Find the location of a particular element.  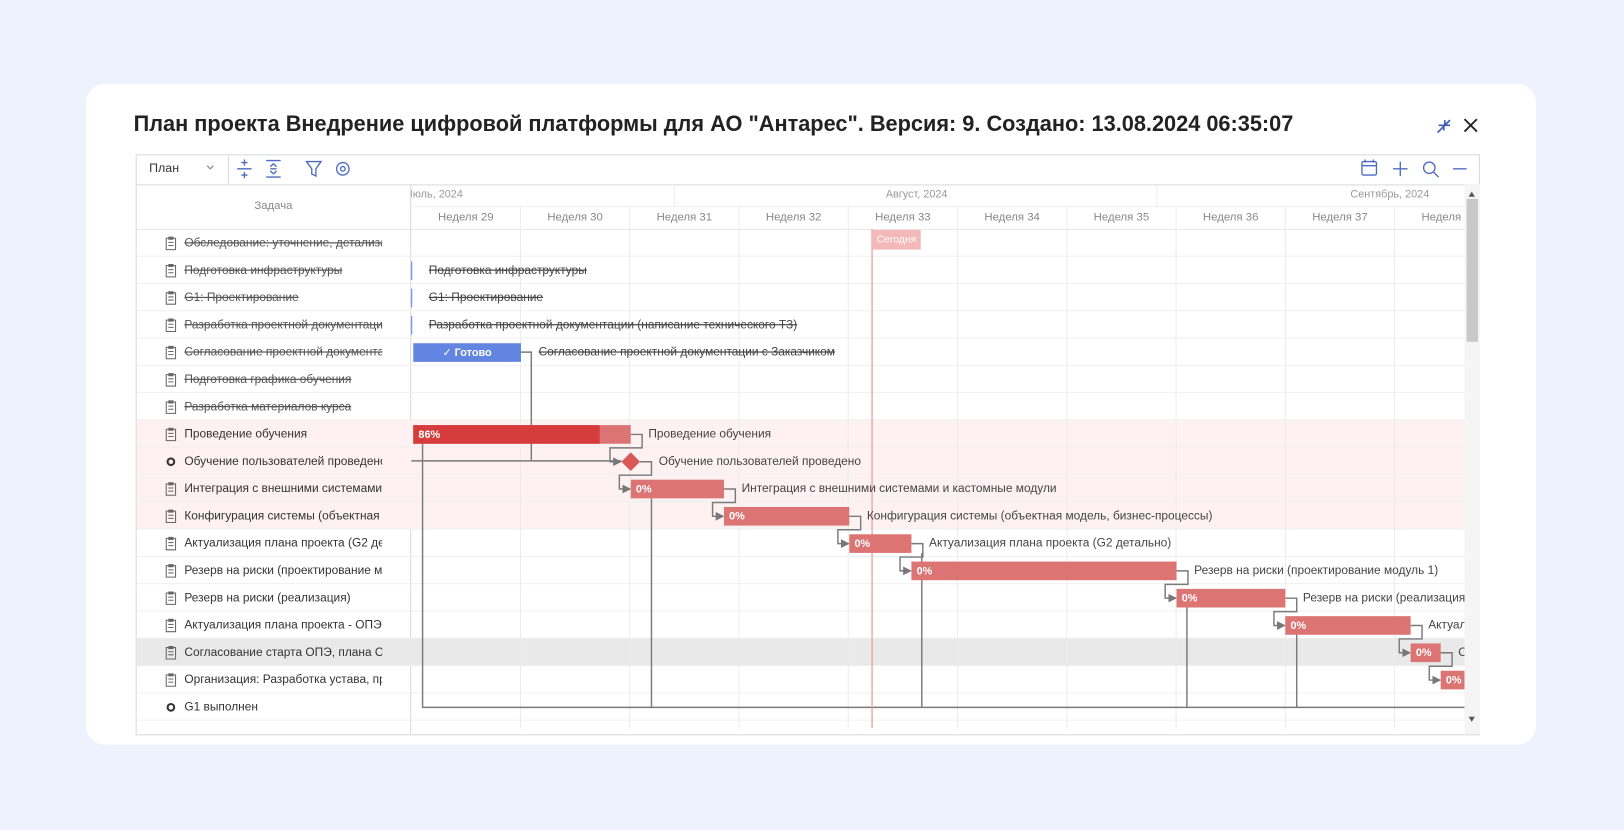

bar-label: Актуал is located at coordinates (1447, 625).